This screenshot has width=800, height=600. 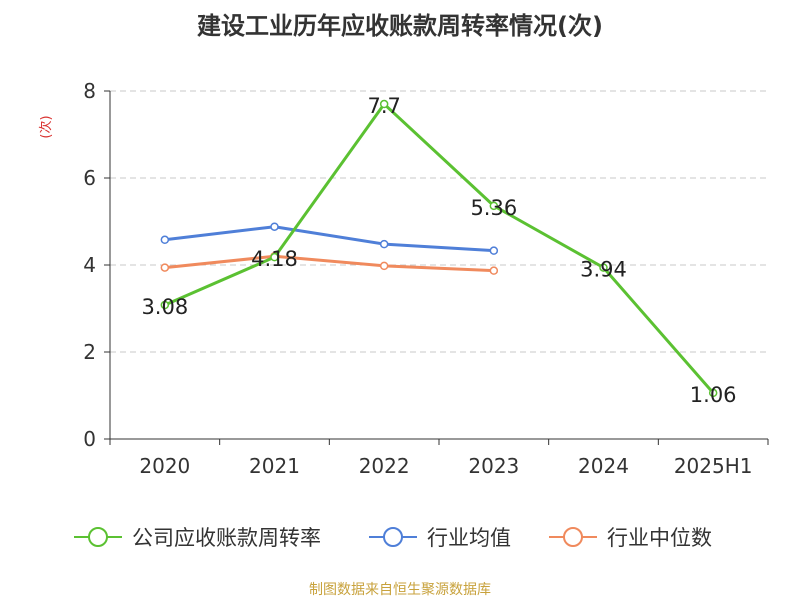 What do you see at coordinates (89, 265) in the screenshot?
I see `y-tick-label: 4` at bounding box center [89, 265].